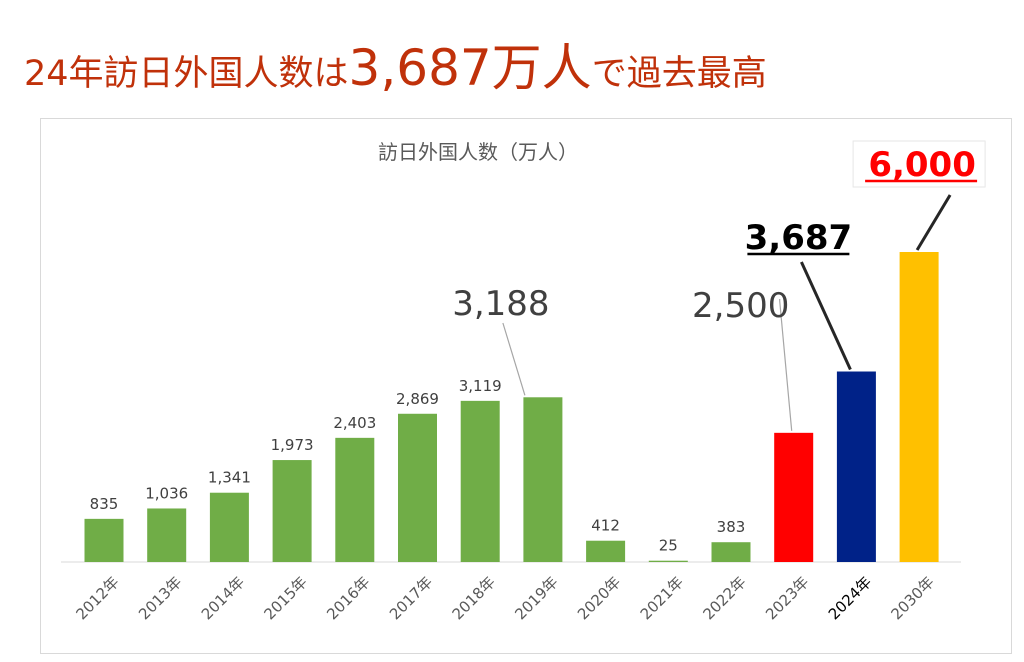  Describe the element at coordinates (223, 598) in the screenshot. I see `x-tick-label: 2014年` at that location.